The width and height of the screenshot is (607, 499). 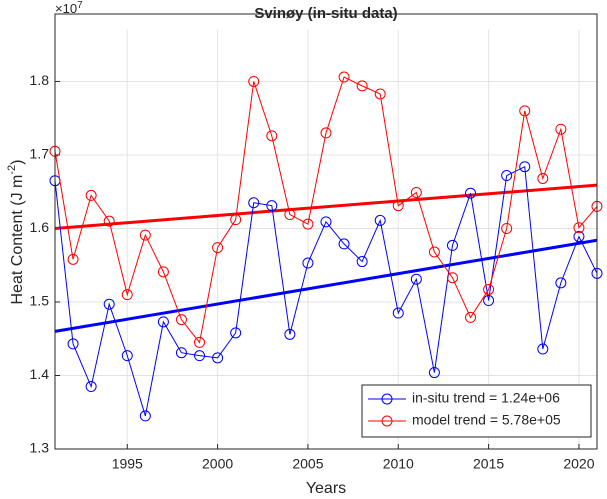 I want to click on y-tick-label: 1.4, so click(x=40, y=374).